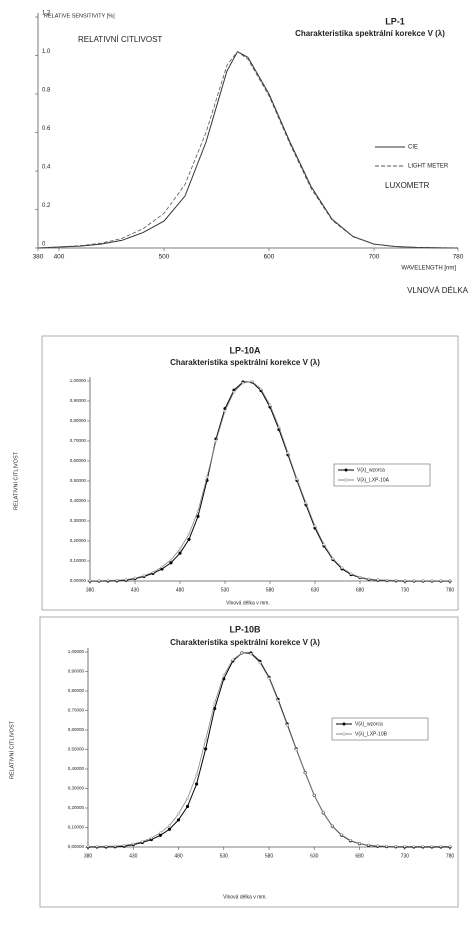  I want to click on y-tick-label: 0.4, so click(46, 168).